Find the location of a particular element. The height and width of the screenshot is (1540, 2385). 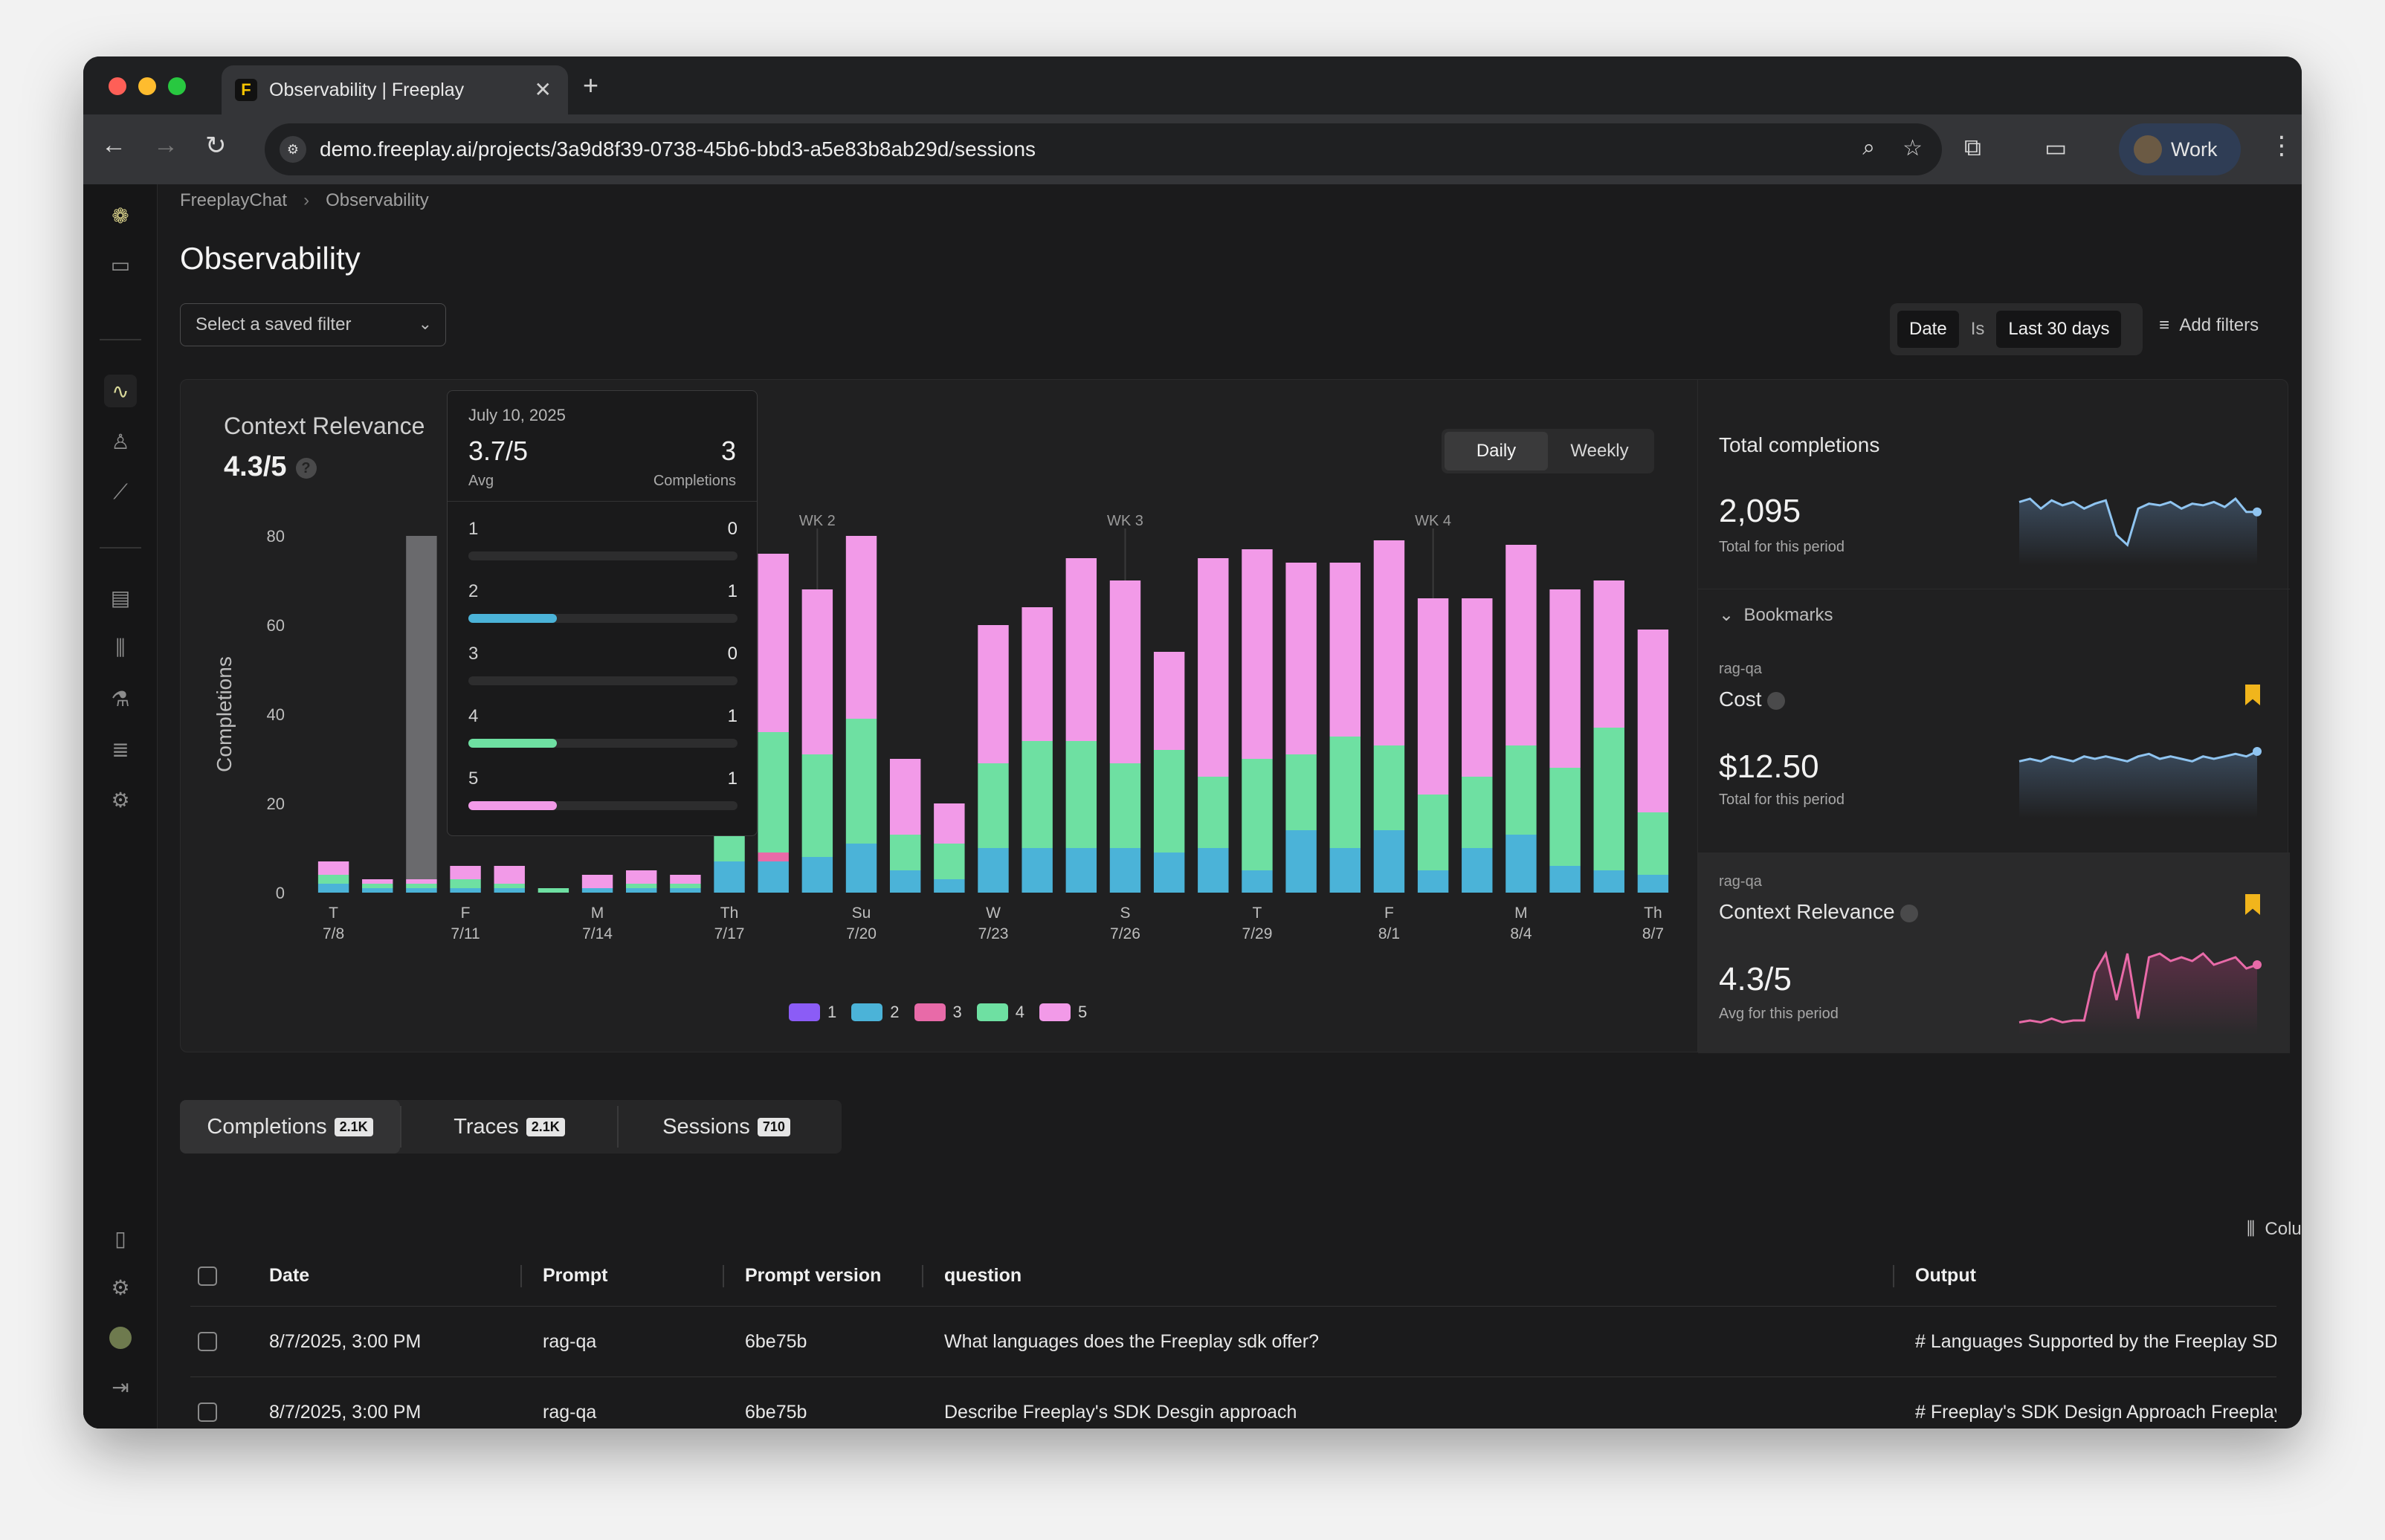

browser-tab: F Observability | Freeplay ✕ is located at coordinates (395, 89).